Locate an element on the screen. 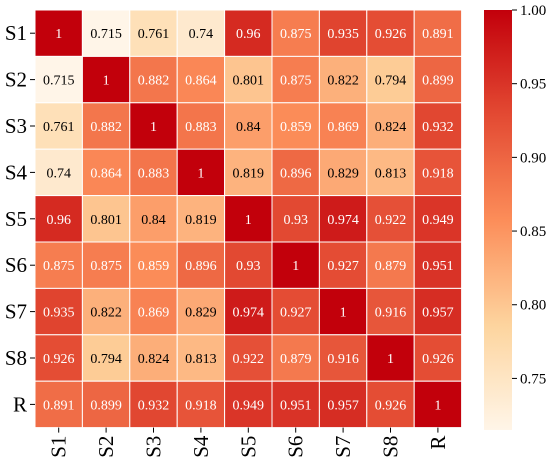 The image size is (550, 475). heatmap-cell-S6-S3 is located at coordinates (153, 265).